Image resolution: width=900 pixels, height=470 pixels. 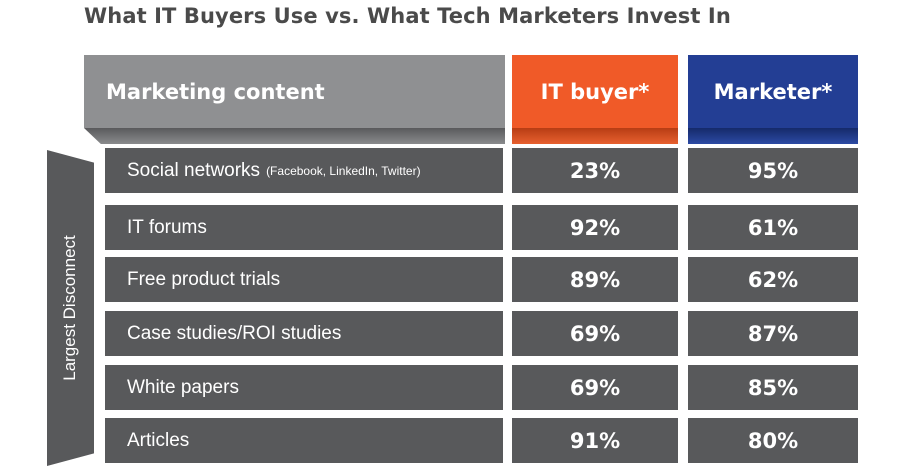 I want to click on marketer-value: 62%, so click(x=773, y=279).